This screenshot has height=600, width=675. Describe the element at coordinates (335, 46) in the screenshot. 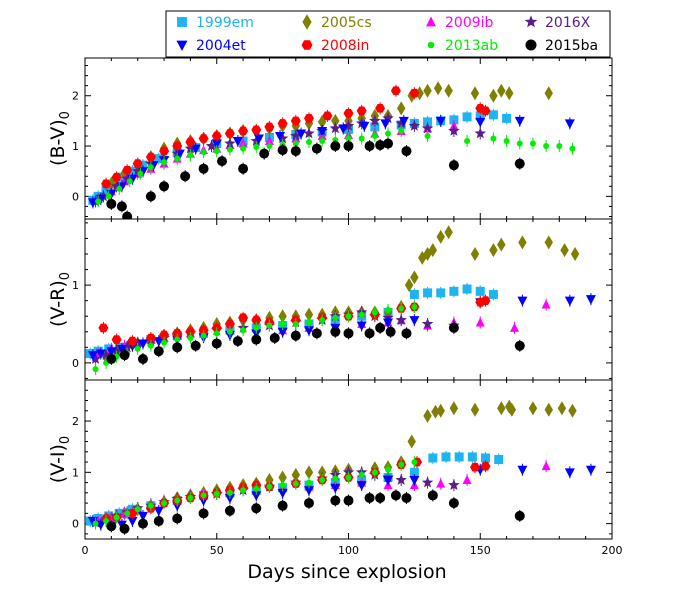

I see `legend-entry-2008in: 2008in` at that location.